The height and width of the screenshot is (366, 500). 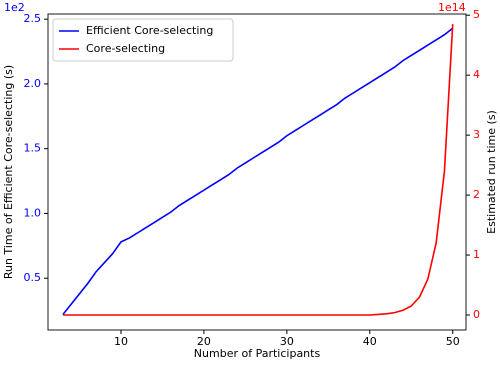 What do you see at coordinates (33, 277) in the screenshot?
I see `y-tick-label: 0.5` at bounding box center [33, 277].